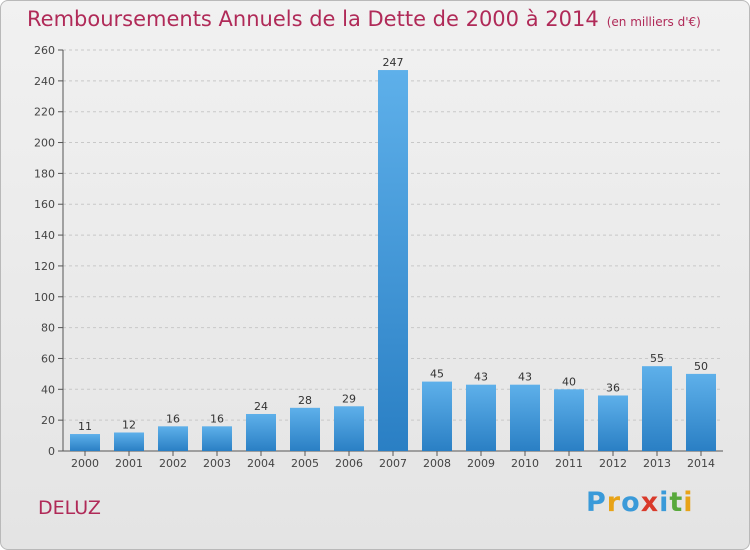 The image size is (750, 550). Describe the element at coordinates (437, 463) in the screenshot. I see `x-tick-label: 2008` at that location.